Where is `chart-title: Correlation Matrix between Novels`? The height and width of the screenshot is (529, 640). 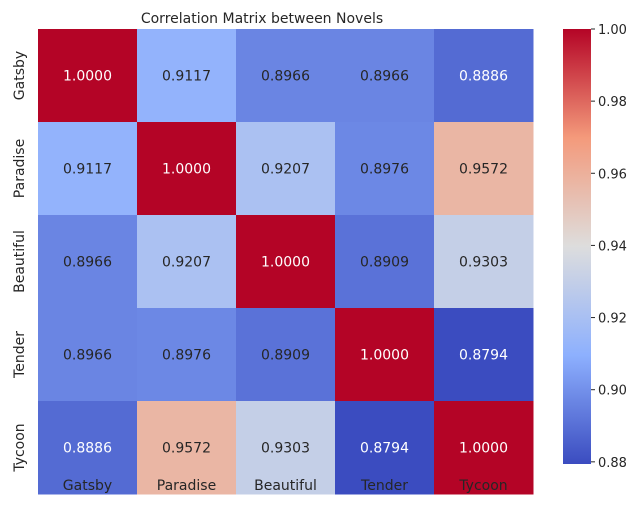
chart-title: Correlation Matrix between Novels is located at coordinates (262, 19).